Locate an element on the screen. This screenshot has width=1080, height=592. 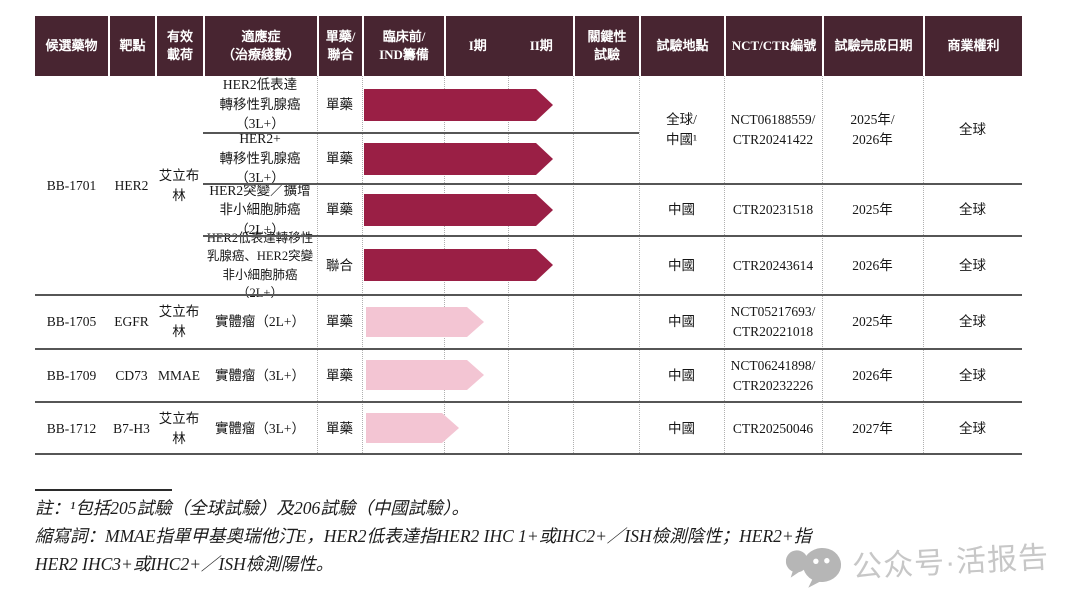
col-header-phase1: I期 is located at coordinates (477, 46).